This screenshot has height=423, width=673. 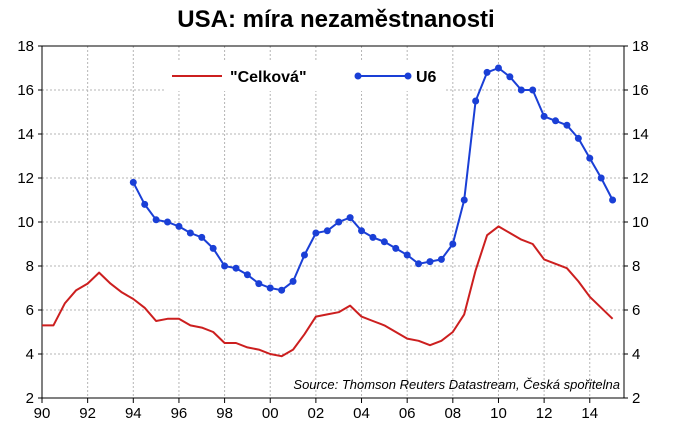 I want to click on y-tick-label-right: 8, so click(x=636, y=266).